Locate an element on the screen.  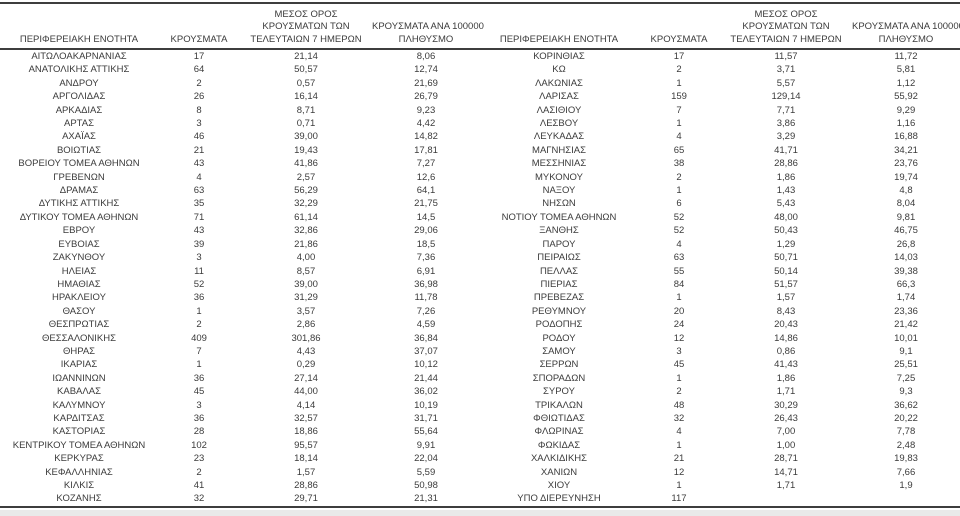
table-row: ΑΡΚΑΔΙΑΣ 8 8,71 9,23 is located at coordinates (240, 110).